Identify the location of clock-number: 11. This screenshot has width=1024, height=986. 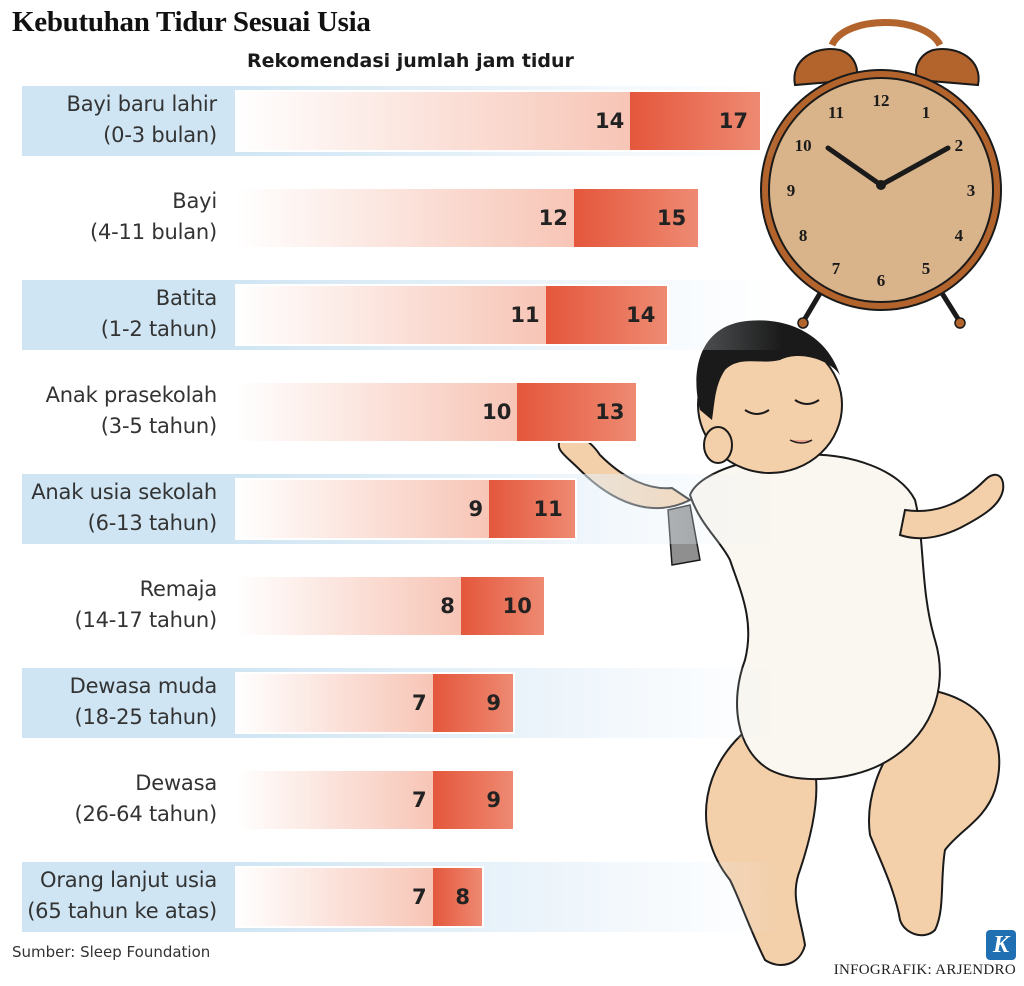
(836, 112).